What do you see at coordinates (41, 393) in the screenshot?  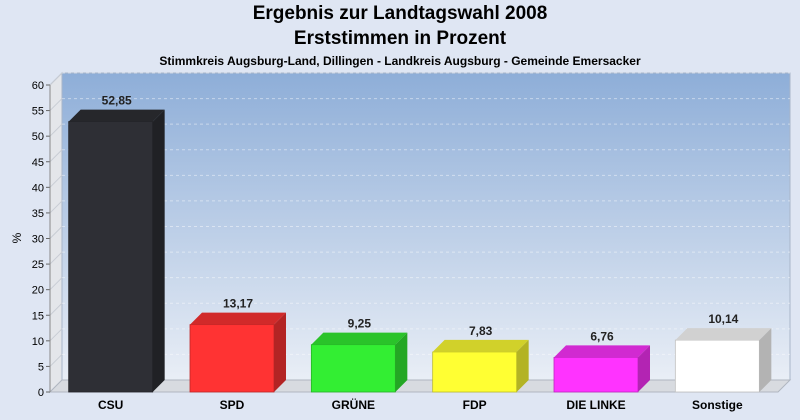 I see `y-tick-label: 0` at bounding box center [41, 393].